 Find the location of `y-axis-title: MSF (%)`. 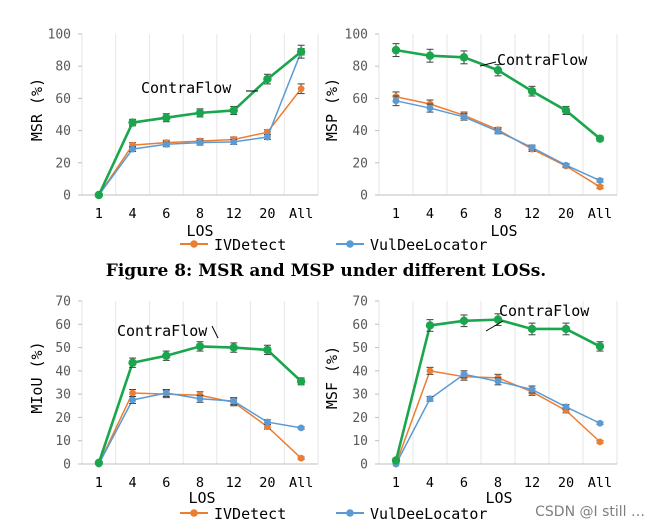

y-axis-title: MSF (%) is located at coordinates (332, 377).